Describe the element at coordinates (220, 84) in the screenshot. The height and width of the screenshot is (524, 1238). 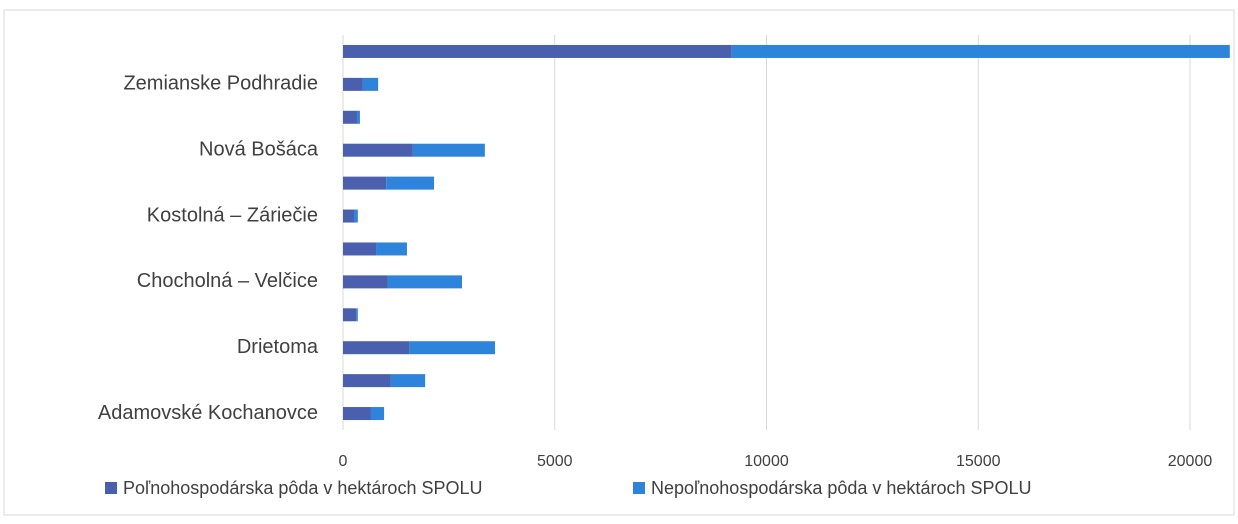
I see `y-tick-label: Zemianske Podhradie` at that location.